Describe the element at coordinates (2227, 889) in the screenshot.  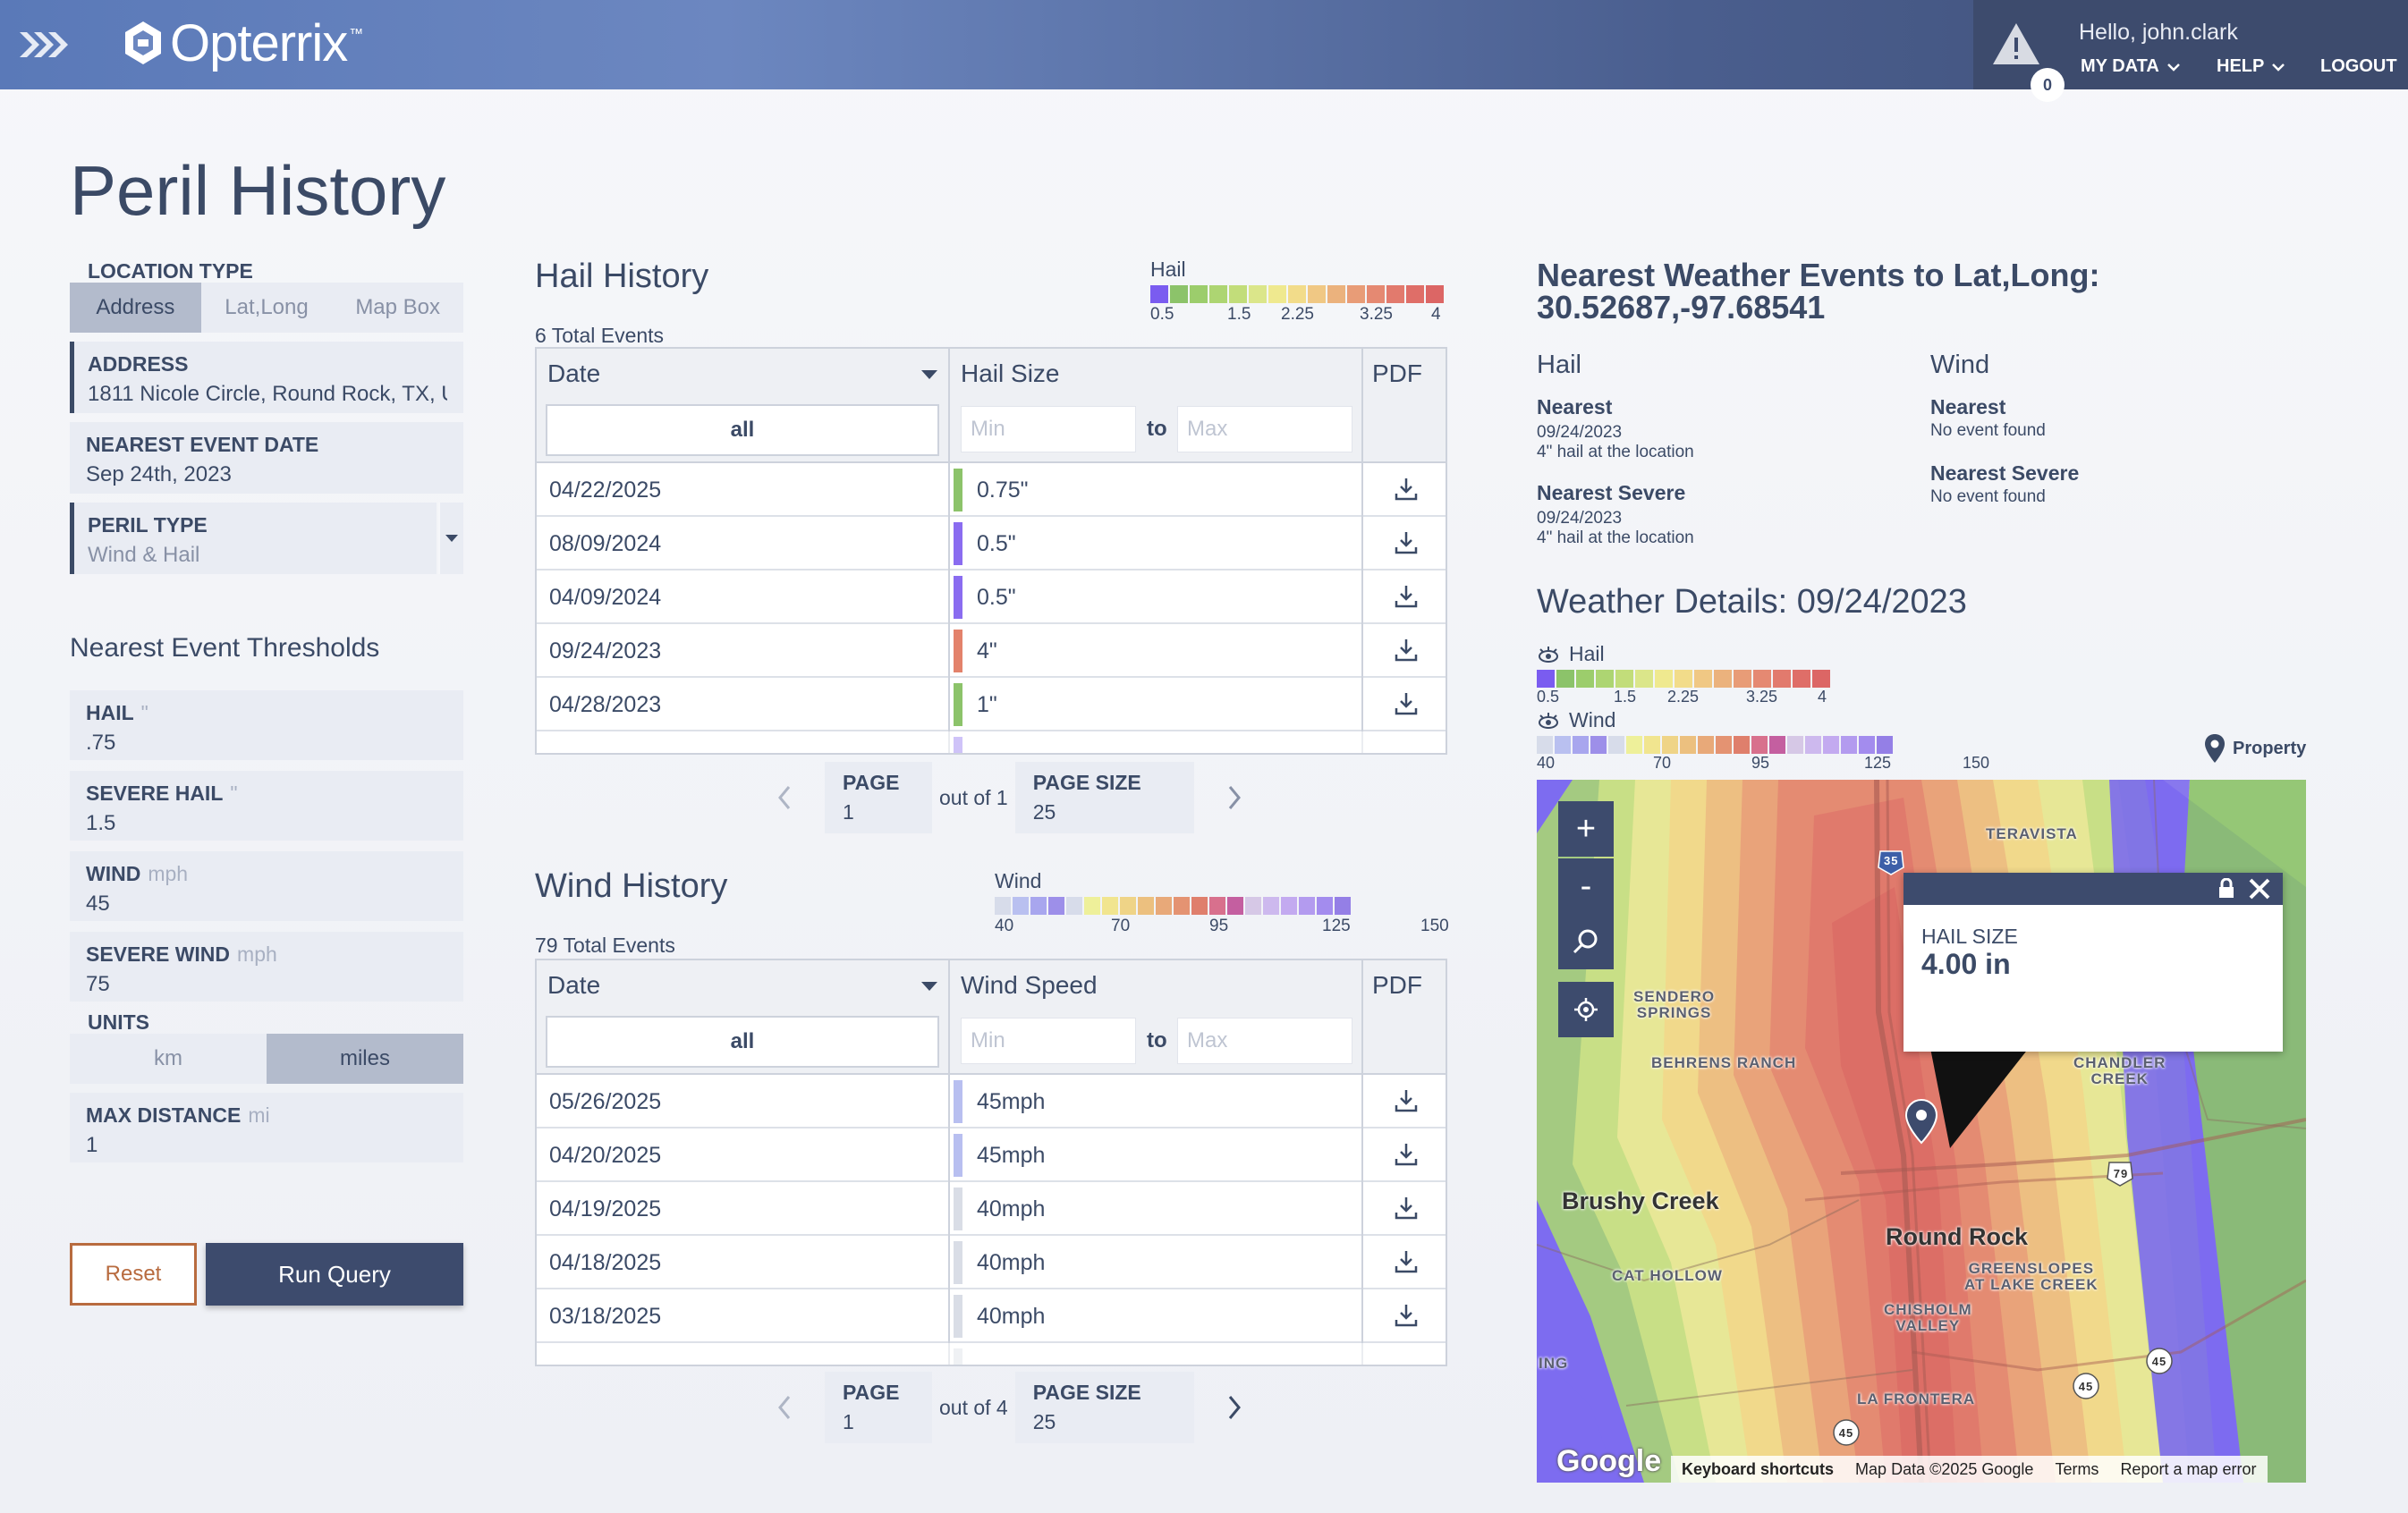
I see `lock-icon` at that location.